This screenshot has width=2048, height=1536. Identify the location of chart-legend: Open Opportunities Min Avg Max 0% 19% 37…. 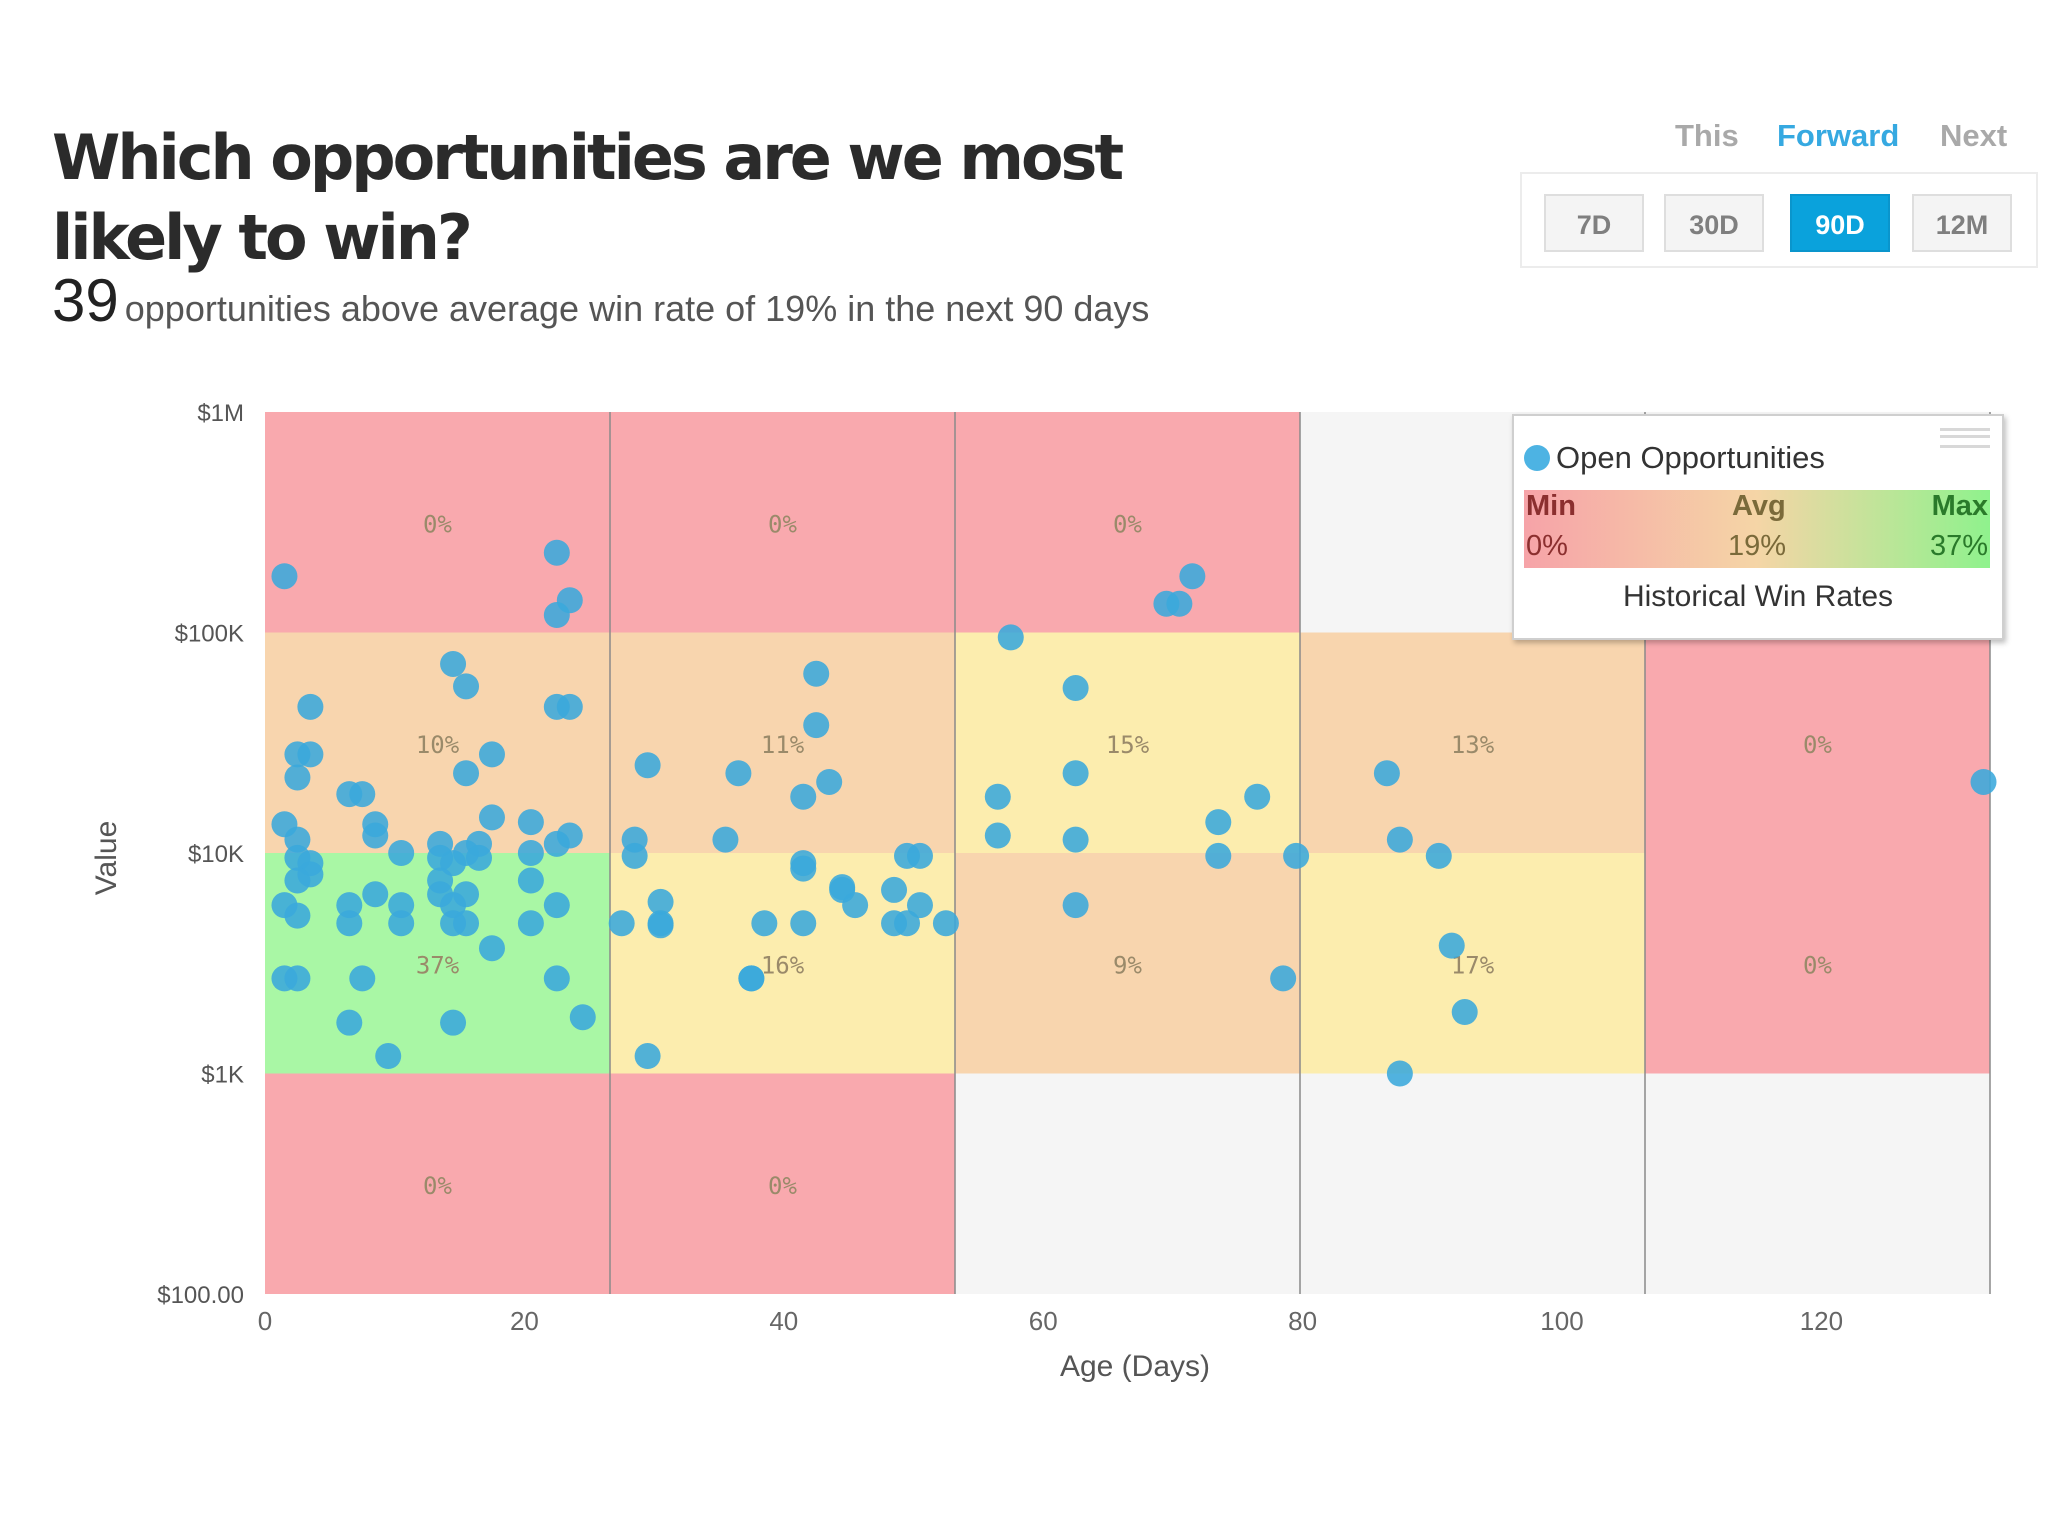
(1758, 527).